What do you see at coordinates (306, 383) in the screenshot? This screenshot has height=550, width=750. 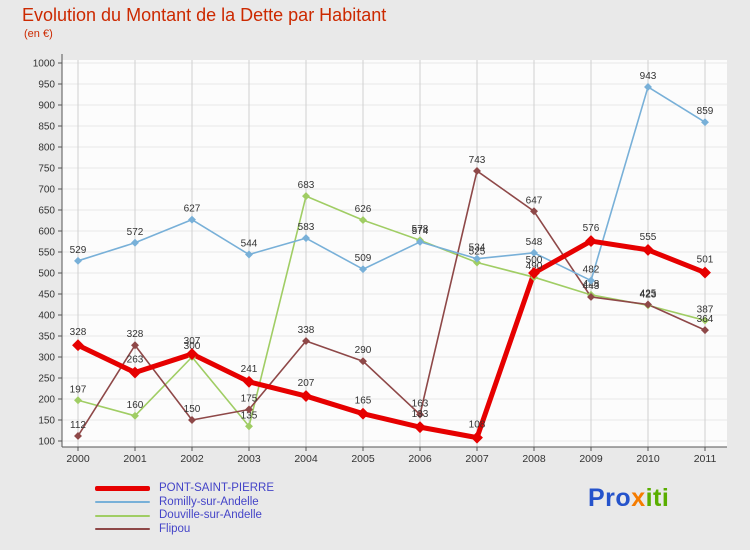 I see `svg-text: 207` at bounding box center [306, 383].